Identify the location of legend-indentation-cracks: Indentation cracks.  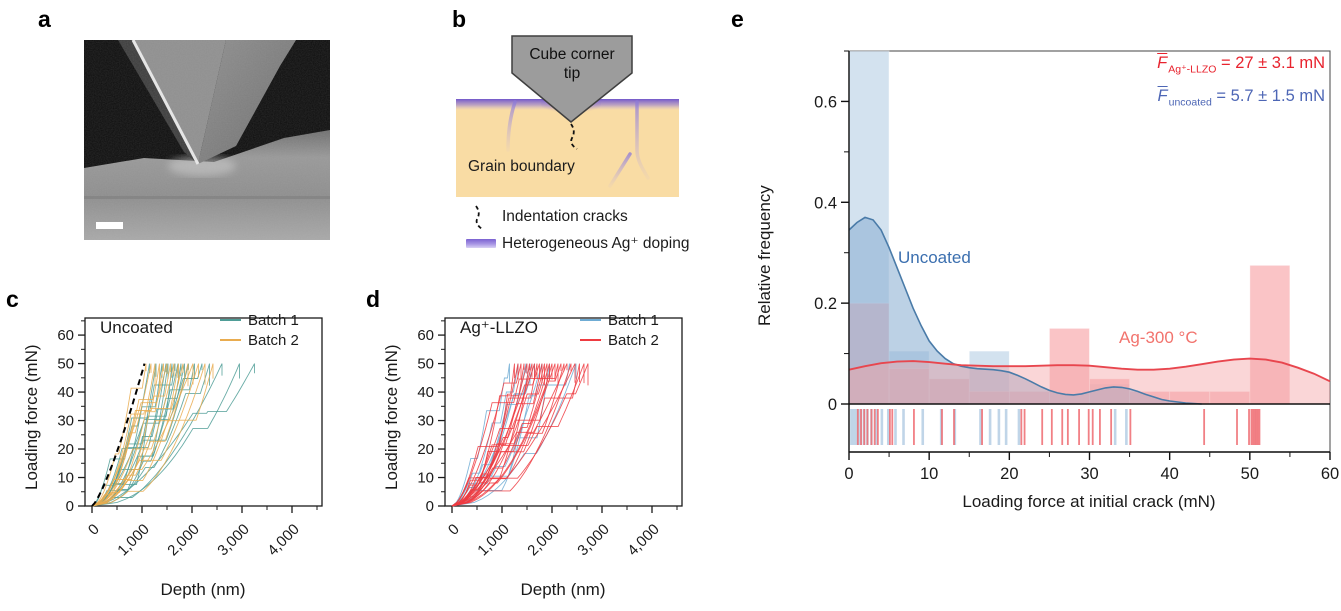
(546, 217).